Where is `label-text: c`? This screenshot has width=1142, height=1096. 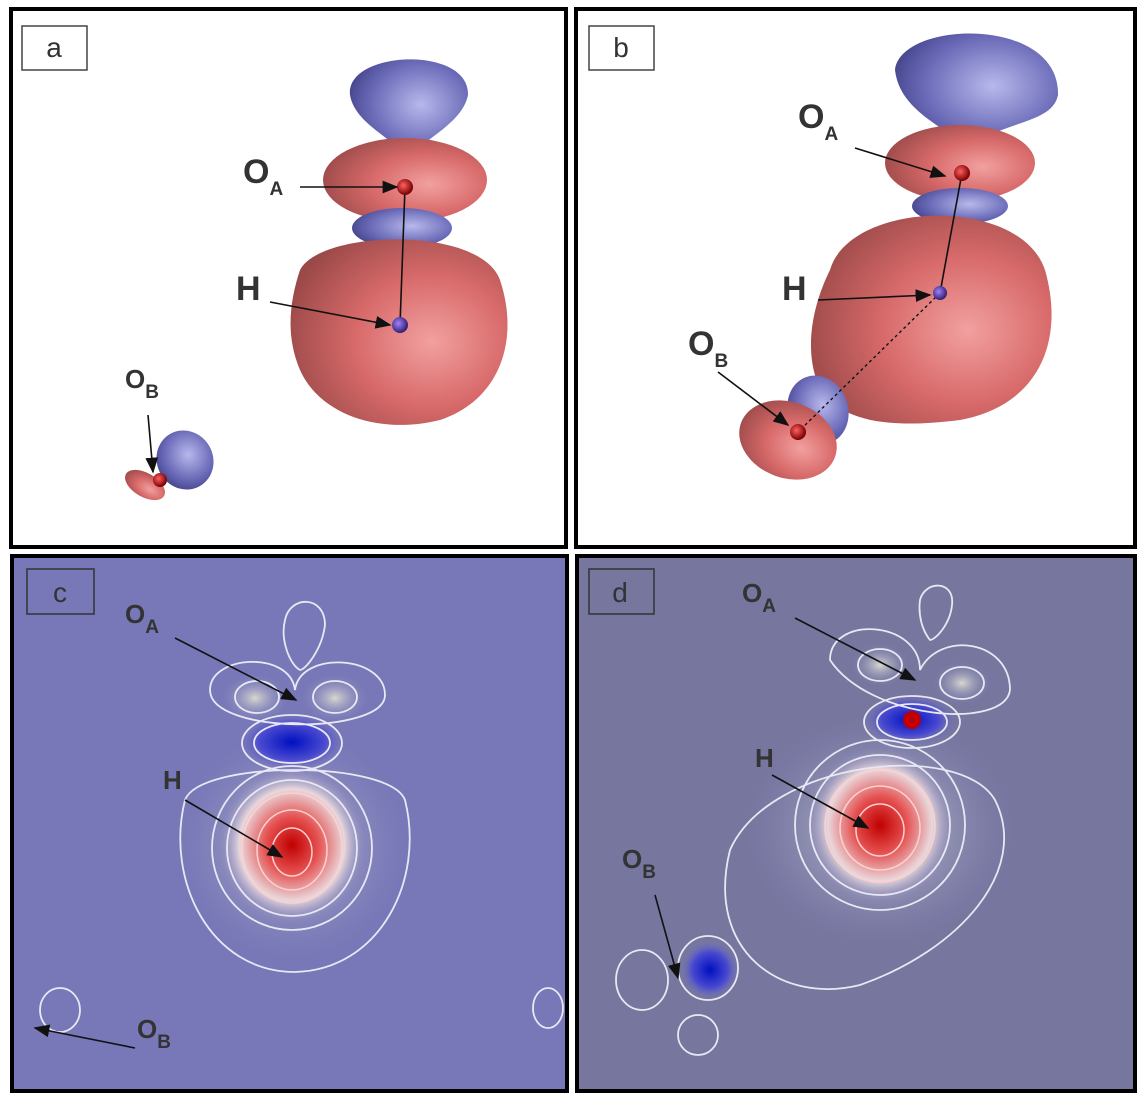
label-text: c is located at coordinates (60, 592).